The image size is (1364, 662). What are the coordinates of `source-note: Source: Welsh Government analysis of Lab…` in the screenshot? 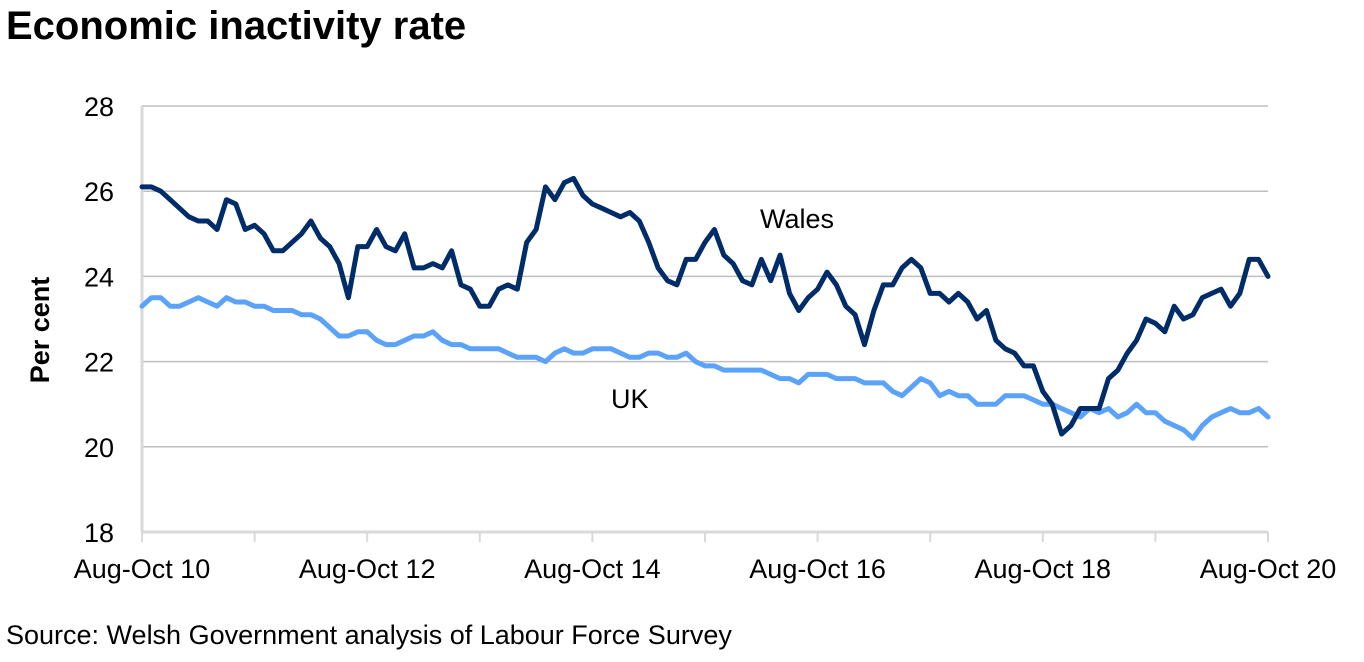 It's located at (369, 635).